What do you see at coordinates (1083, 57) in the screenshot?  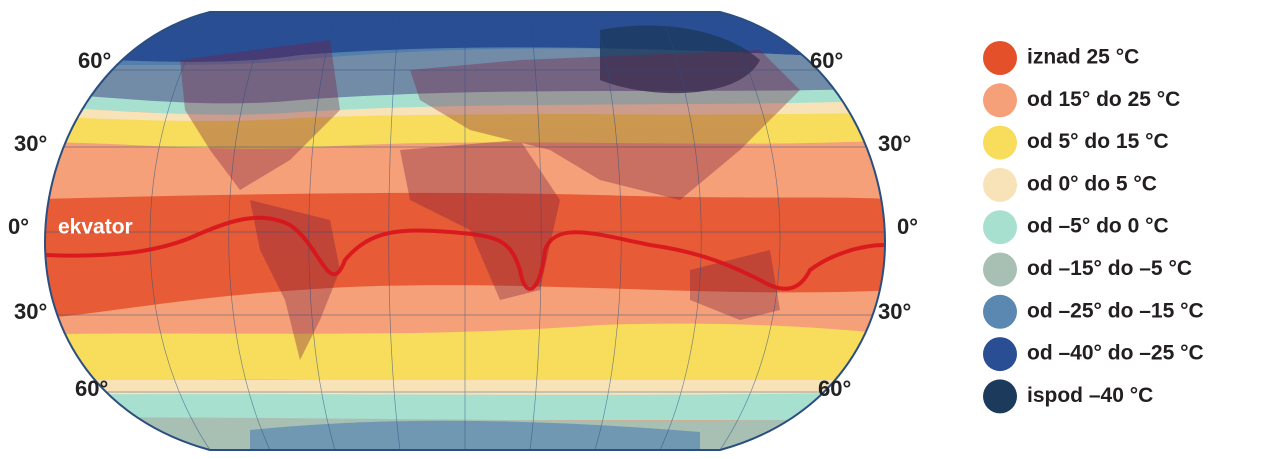 I see `legend-label: iznad 25 °C` at bounding box center [1083, 57].